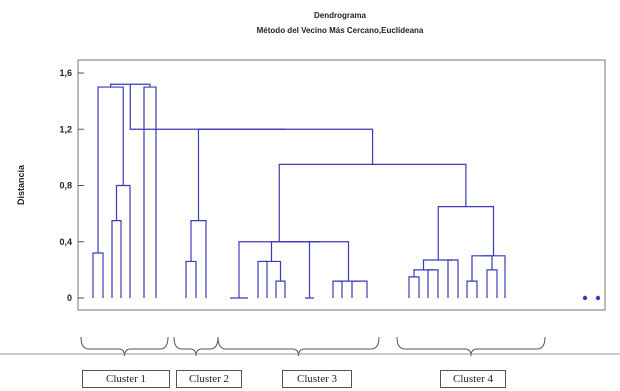  What do you see at coordinates (340, 30) in the screenshot?
I see `chart-subtitle: Método del Vecino Más Cercano,Euclídeana` at bounding box center [340, 30].